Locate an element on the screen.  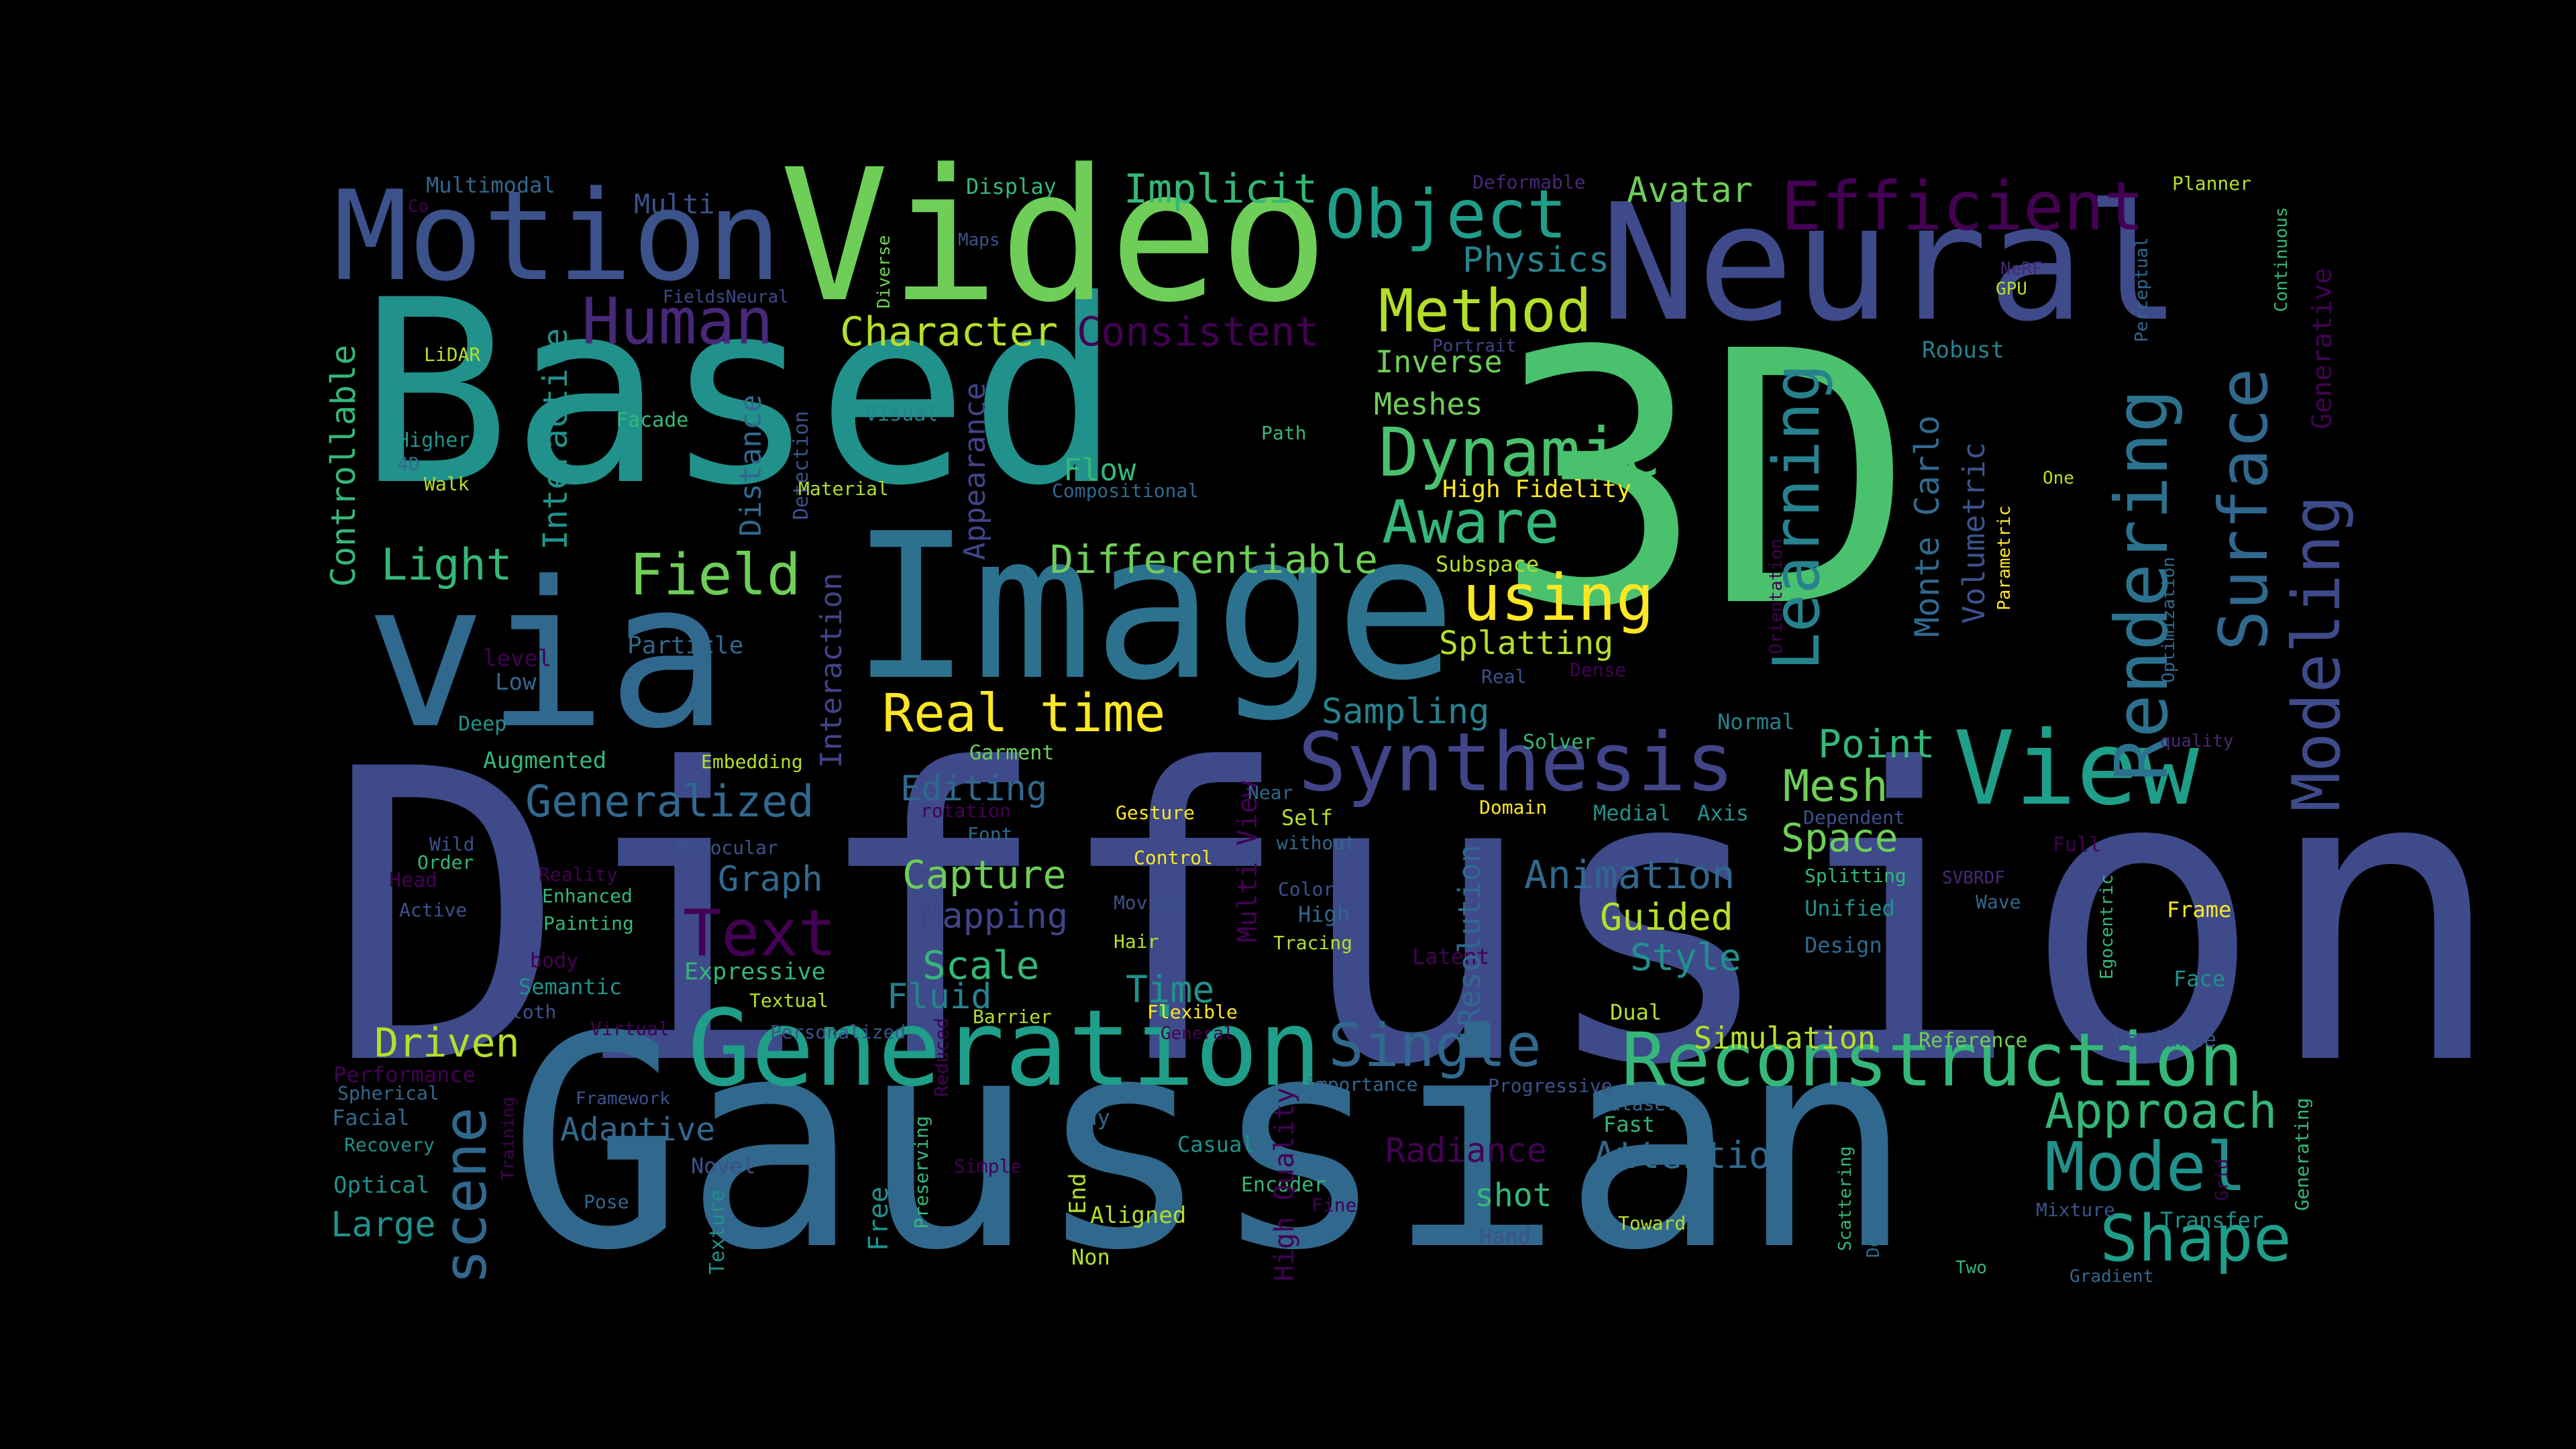
word-avatar: Avatar is located at coordinates (1690, 190).